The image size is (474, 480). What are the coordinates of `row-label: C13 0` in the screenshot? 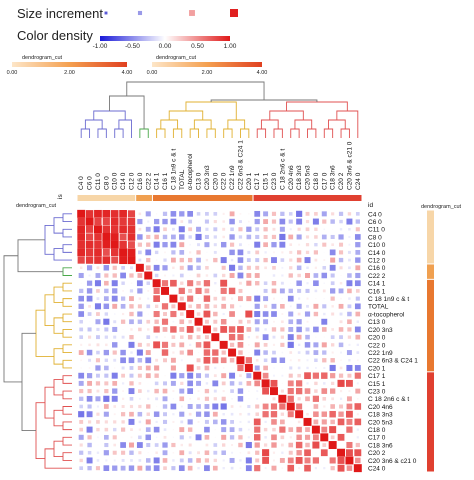 It's located at (377, 322).